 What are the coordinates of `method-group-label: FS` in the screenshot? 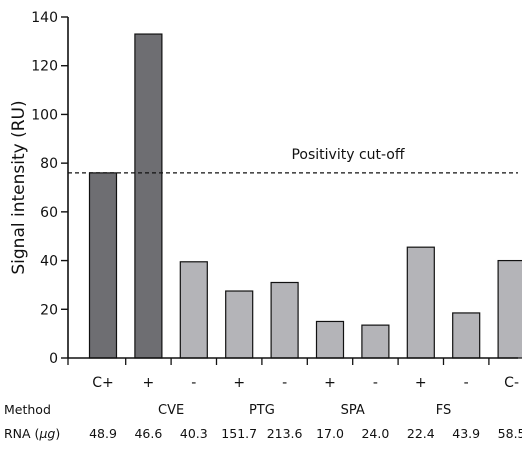 It's located at (444, 410).